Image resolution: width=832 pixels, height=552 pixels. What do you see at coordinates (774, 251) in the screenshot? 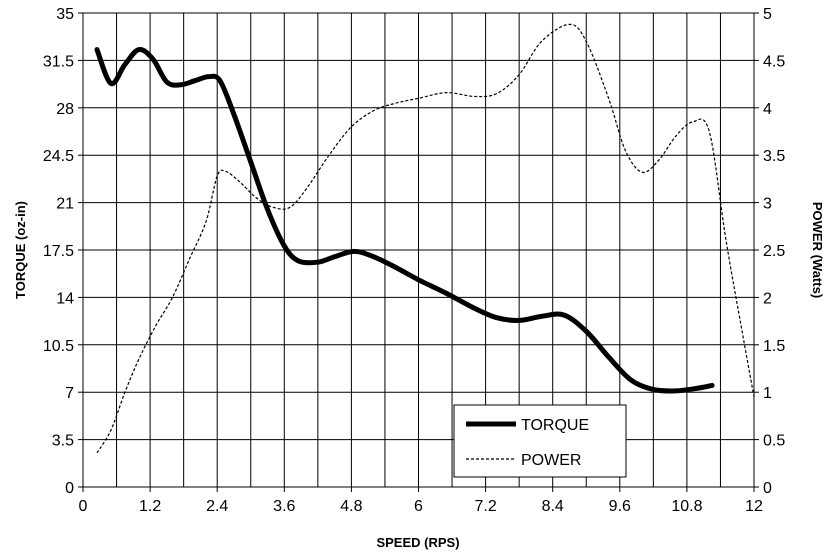
I see `y2-tick-label: 2.5` at bounding box center [774, 251].